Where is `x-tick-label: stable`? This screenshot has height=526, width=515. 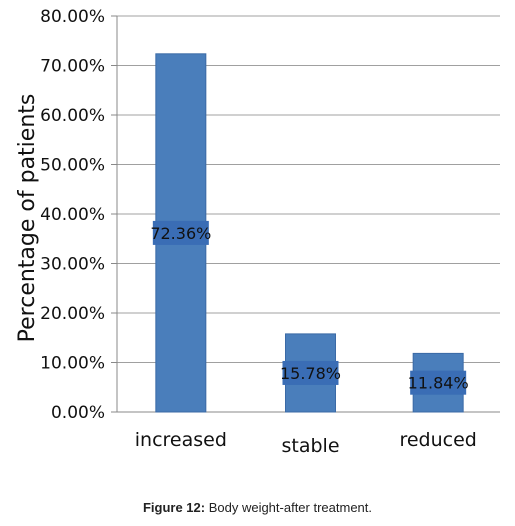
x-tick-label: stable is located at coordinates (310, 446).